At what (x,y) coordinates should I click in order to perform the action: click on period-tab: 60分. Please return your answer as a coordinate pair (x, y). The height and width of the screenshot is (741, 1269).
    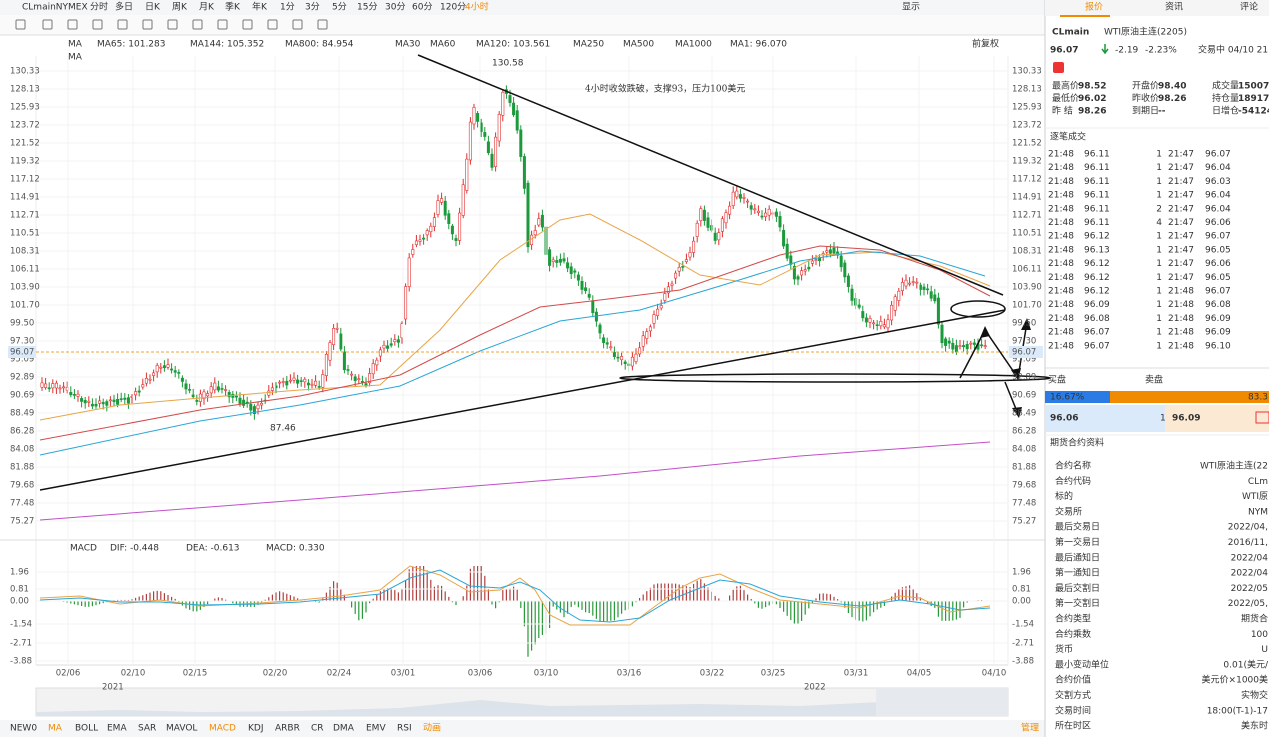
    Looking at the image, I should click on (422, 7).